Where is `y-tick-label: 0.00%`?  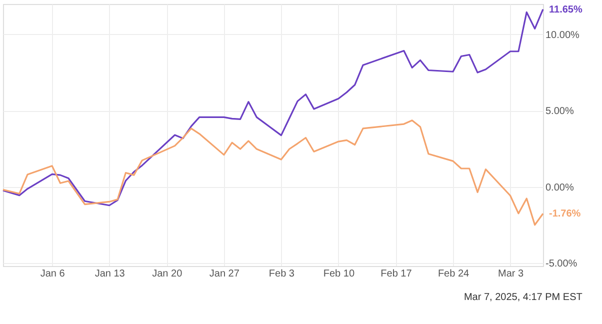
y-tick-label: 0.00% is located at coordinates (560, 188).